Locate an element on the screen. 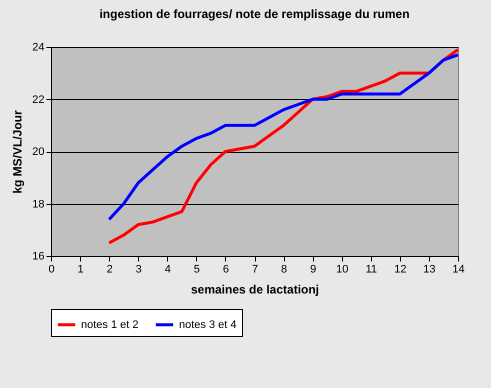 Image resolution: width=491 pixels, height=388 pixels. x-tick-label: 11 is located at coordinates (371, 270).